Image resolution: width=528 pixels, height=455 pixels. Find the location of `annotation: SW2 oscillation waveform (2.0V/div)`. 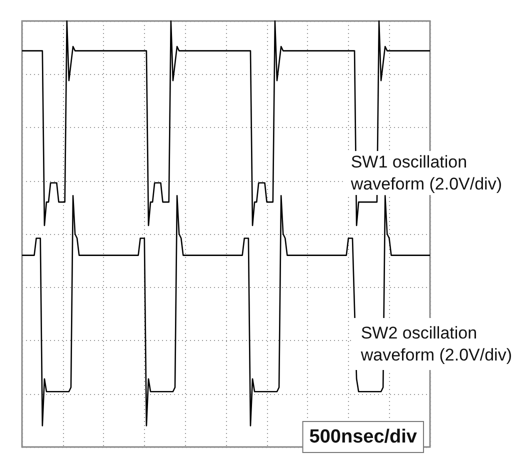

annotation: SW2 oscillation waveform (2.0V/div) is located at coordinates (436, 344).